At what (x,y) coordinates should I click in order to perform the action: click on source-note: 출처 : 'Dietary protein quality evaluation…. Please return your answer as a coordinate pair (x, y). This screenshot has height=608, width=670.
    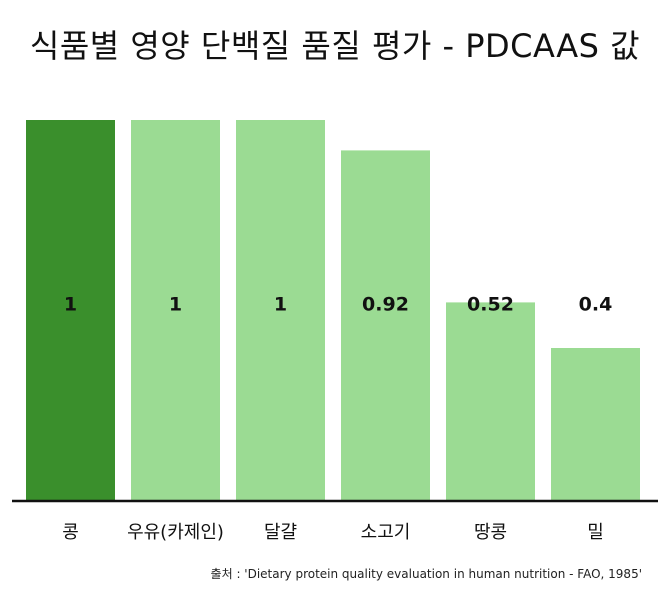
    Looking at the image, I should click on (426, 574).